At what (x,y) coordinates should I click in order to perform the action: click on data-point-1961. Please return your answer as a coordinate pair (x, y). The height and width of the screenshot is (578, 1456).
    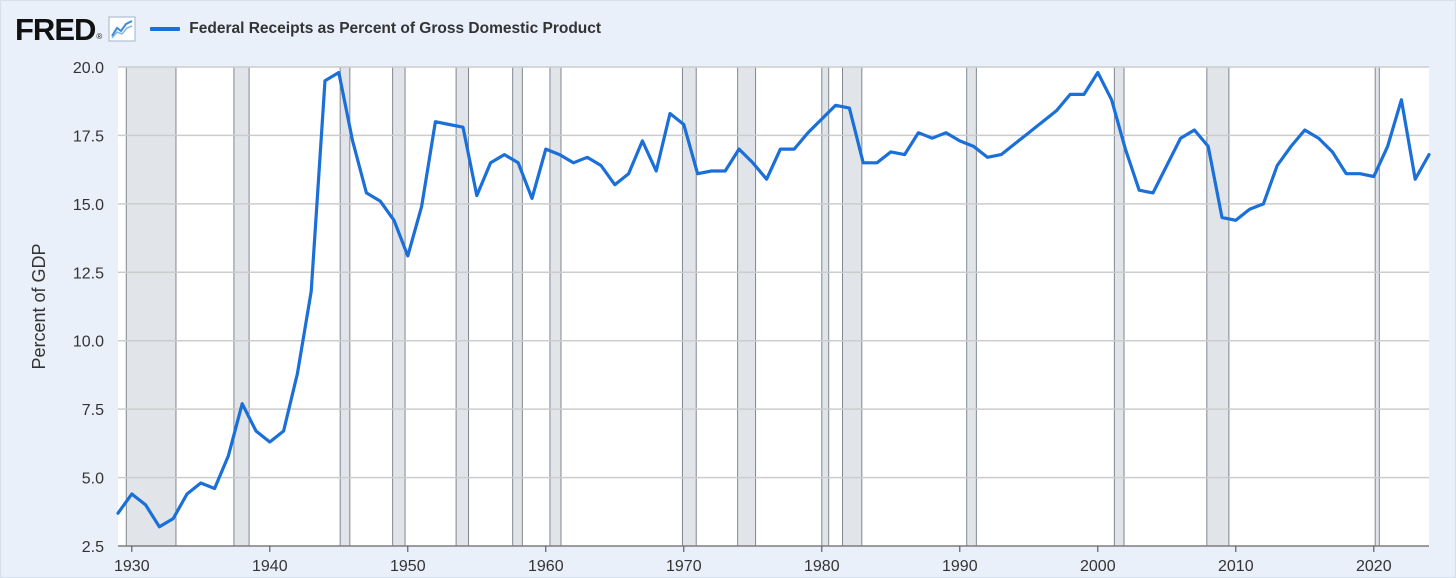
    Looking at the image, I should click on (560, 155).